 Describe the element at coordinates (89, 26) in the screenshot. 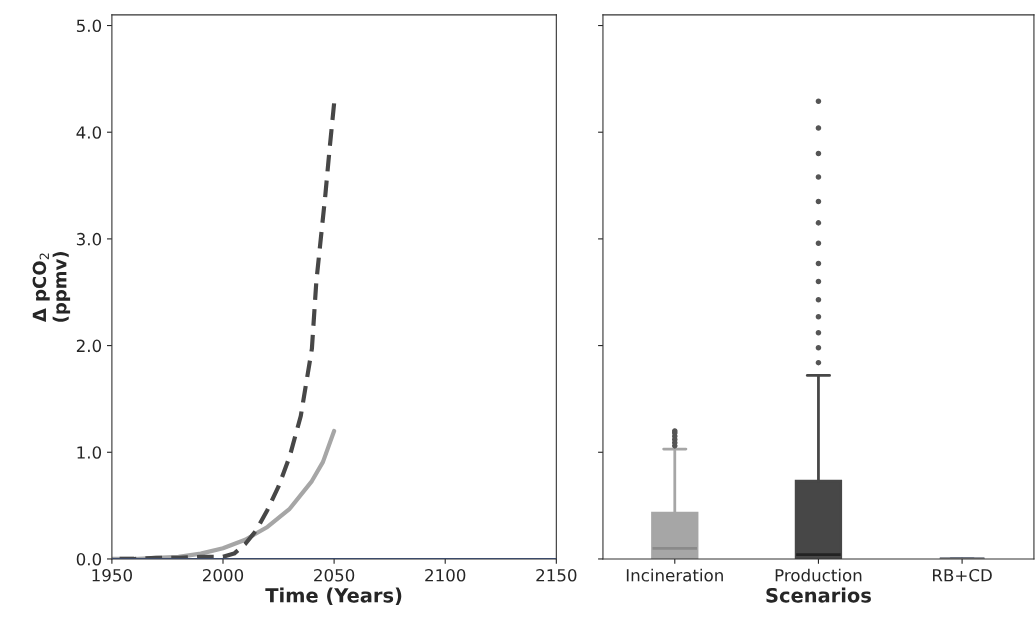

I see `y-tick-label: 5.0` at that location.